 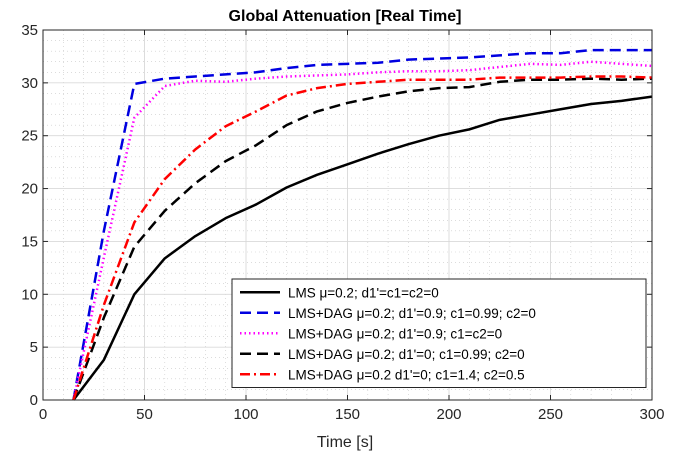 What do you see at coordinates (144, 414) in the screenshot?
I see `x-tick-label: 50` at bounding box center [144, 414].